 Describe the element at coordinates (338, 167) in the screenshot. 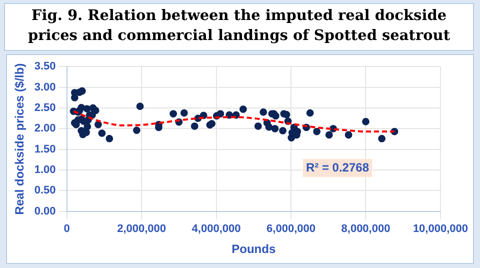

I see `annotation: R² = 0.2768` at that location.